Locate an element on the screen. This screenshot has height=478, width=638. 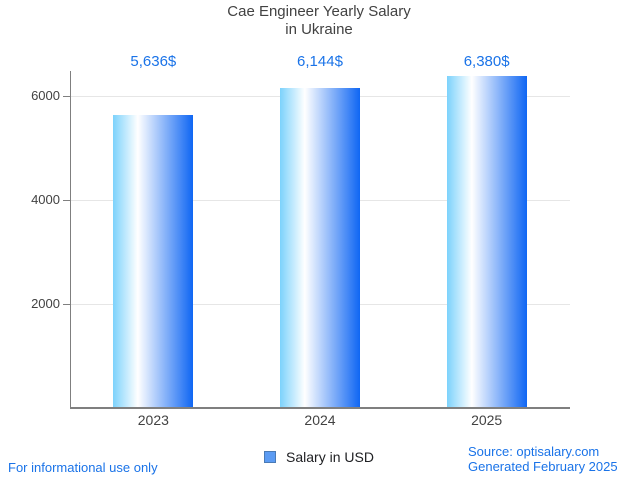
y-axis-tick-label: 6000 is located at coordinates (45, 96).